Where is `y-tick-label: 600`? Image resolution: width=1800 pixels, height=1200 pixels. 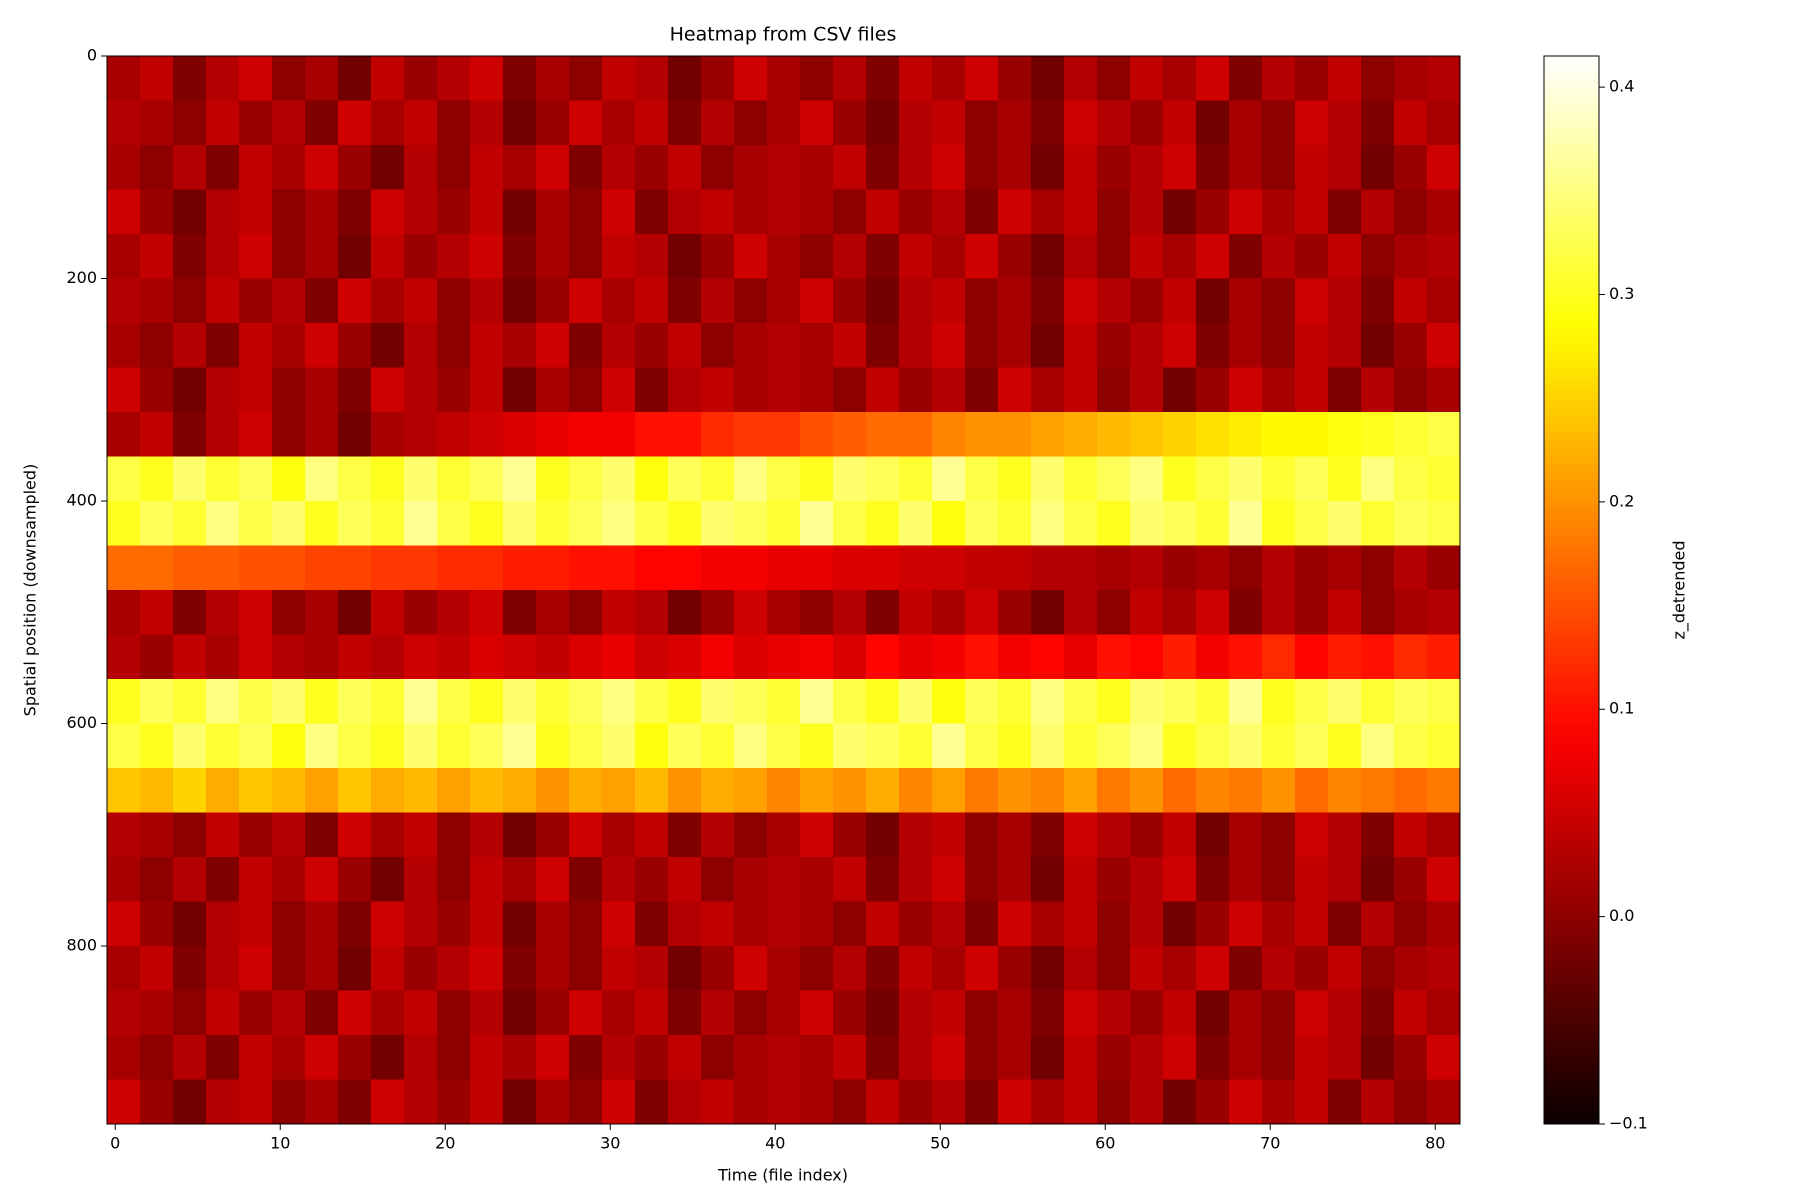
y-tick-label: 600 is located at coordinates (81, 722).